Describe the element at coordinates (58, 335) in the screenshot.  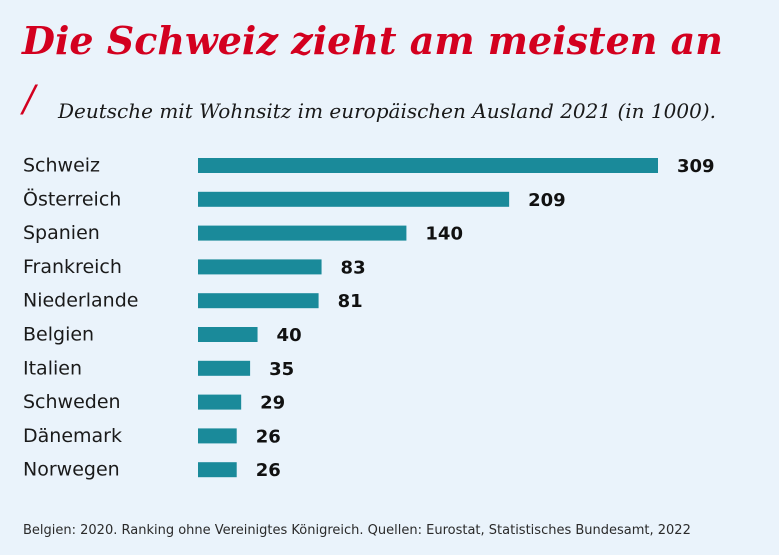
I see `category-label: Belgien` at that location.